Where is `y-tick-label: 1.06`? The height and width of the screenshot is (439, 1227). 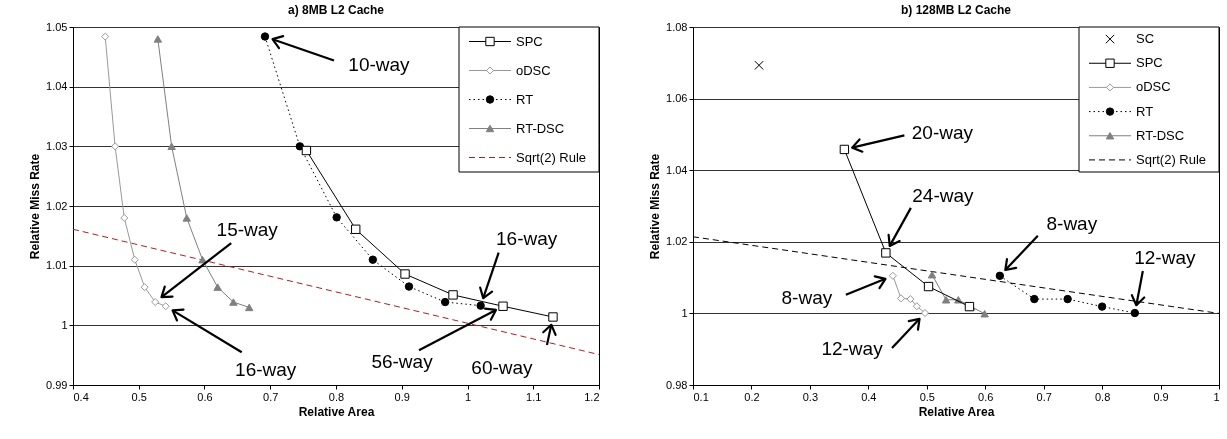 y-tick-label: 1.06 is located at coordinates (677, 98).